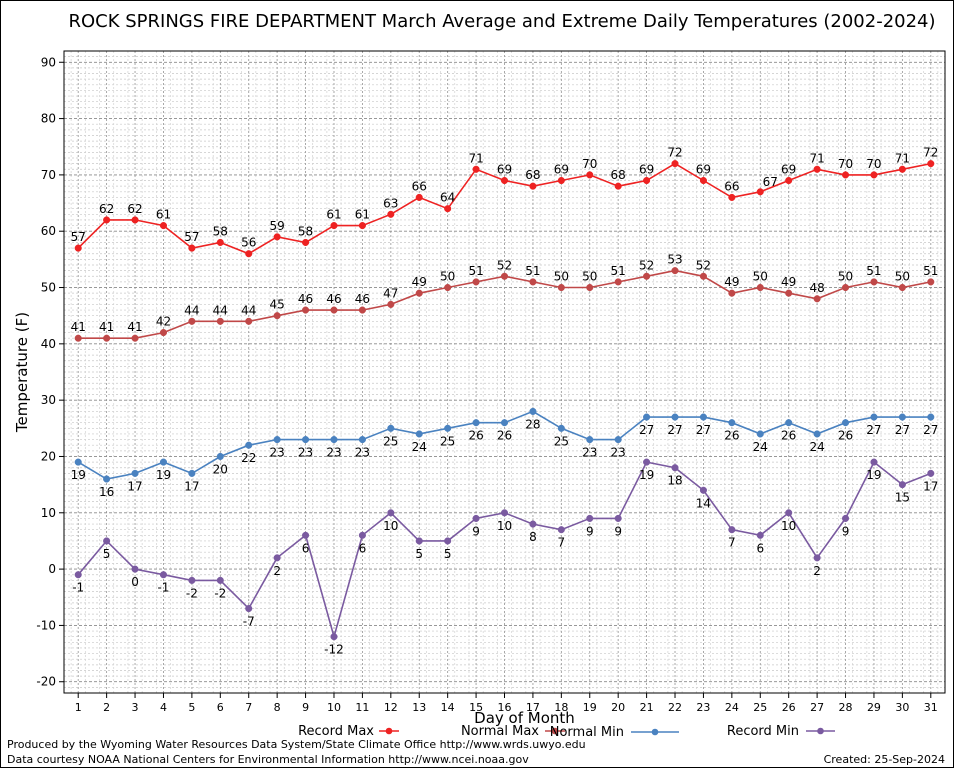 The width and height of the screenshot is (954, 769). I want to click on x-tick-label: 18, so click(561, 707).